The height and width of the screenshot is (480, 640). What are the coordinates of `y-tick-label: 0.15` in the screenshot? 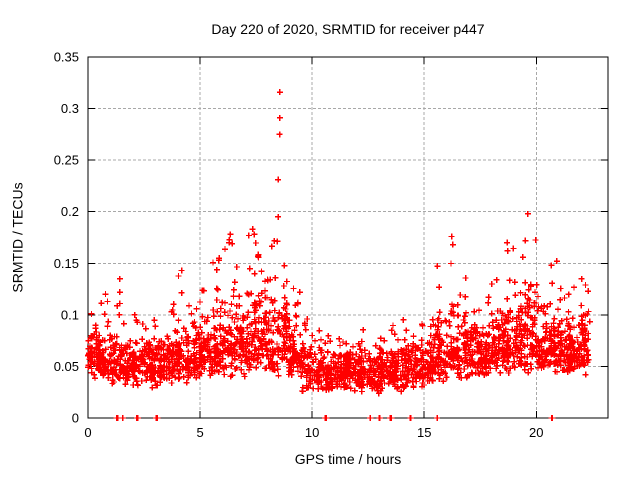 It's located at (66, 263).